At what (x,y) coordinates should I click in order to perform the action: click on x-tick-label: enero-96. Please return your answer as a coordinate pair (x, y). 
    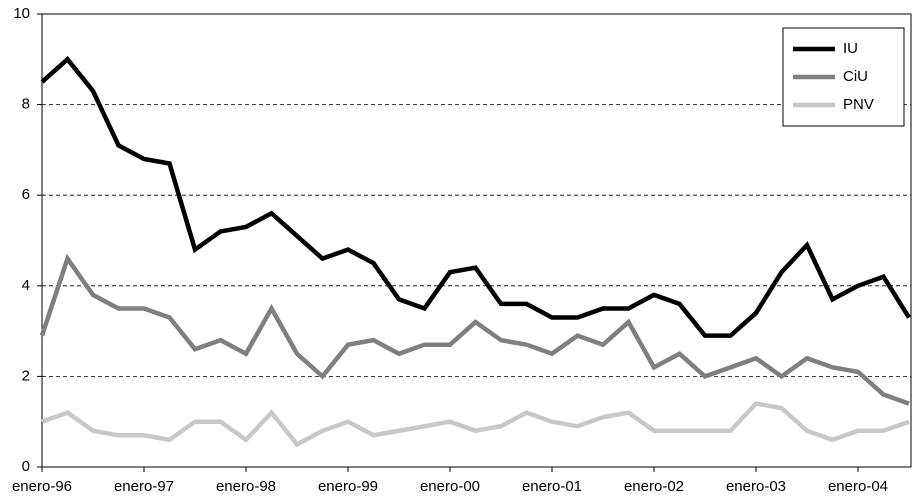
    Looking at the image, I should click on (42, 486).